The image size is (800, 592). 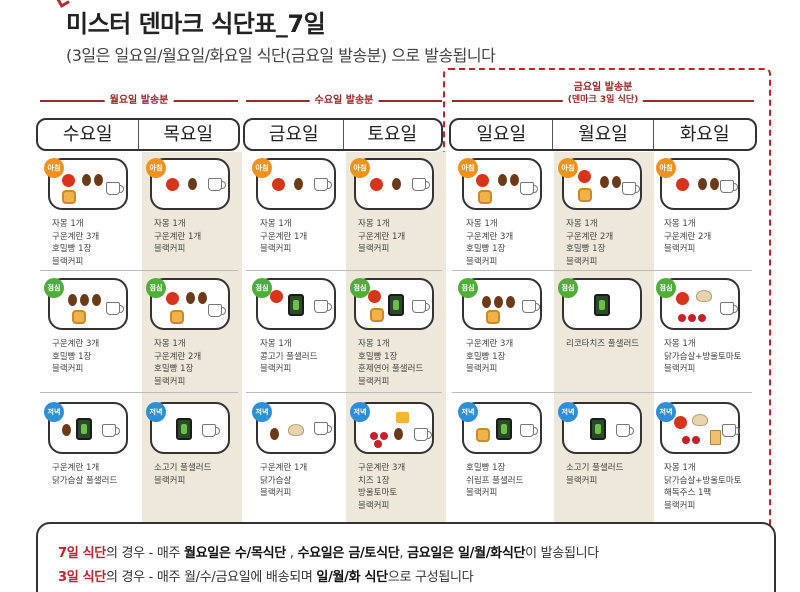 I want to click on day-label: 월요일, so click(x=602, y=134).